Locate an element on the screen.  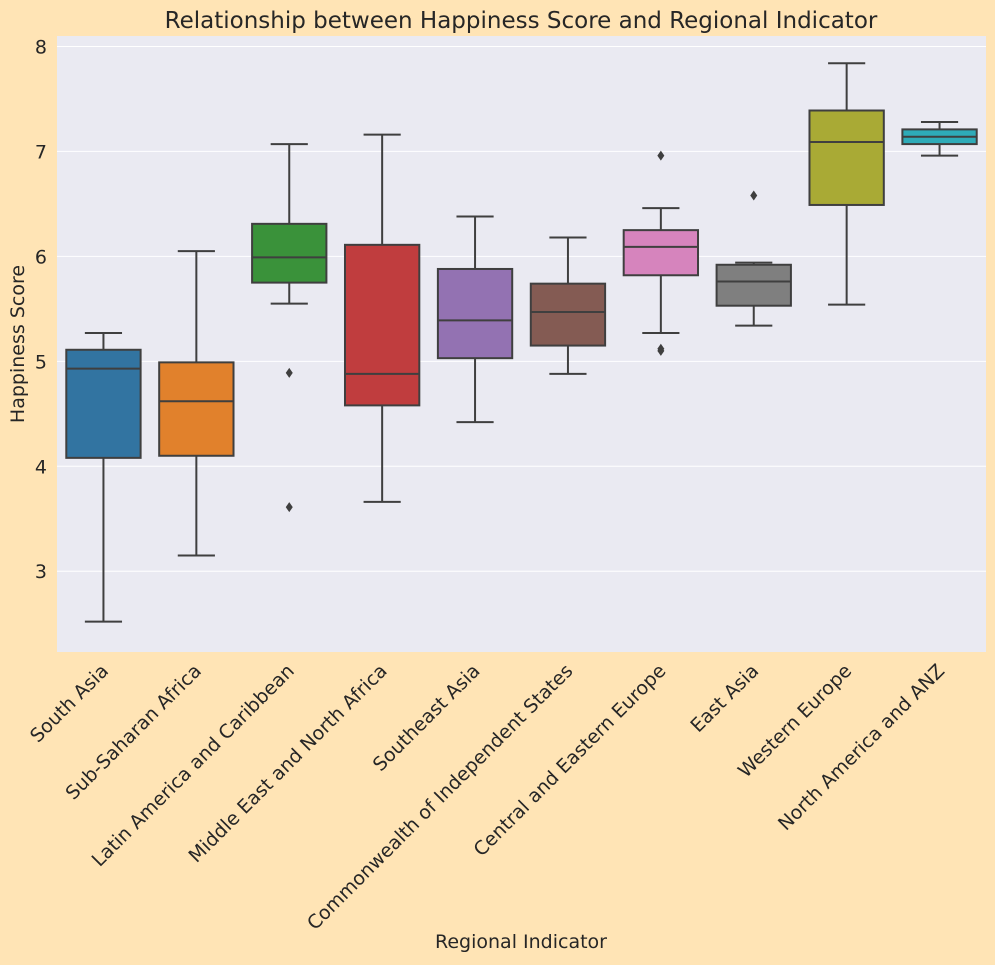
x-tick-label: South Asia is located at coordinates (69, 703).